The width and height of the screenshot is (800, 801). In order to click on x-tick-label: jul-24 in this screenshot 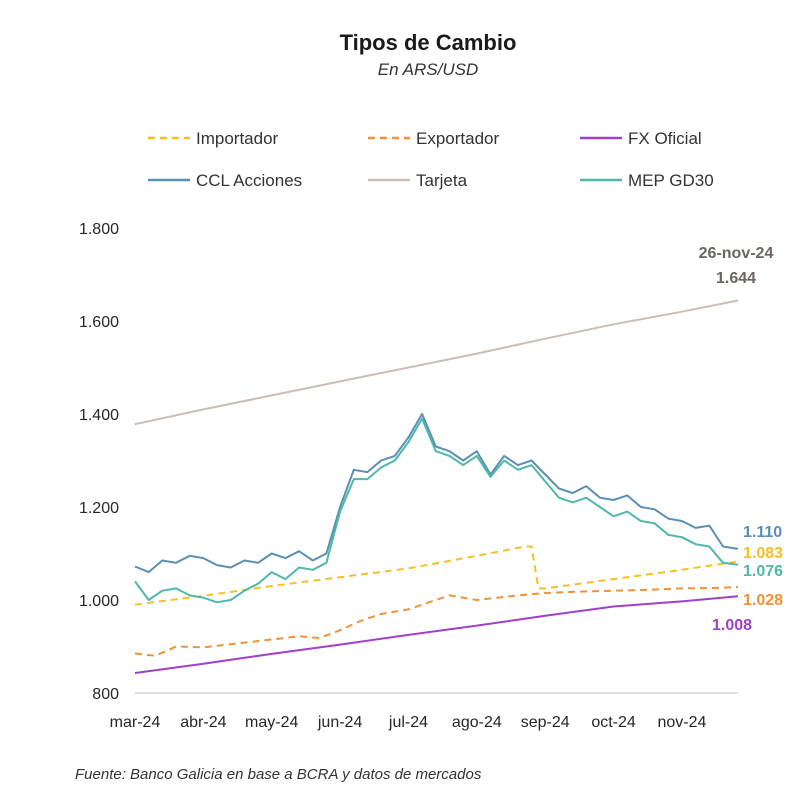, I will do `click(408, 722)`.